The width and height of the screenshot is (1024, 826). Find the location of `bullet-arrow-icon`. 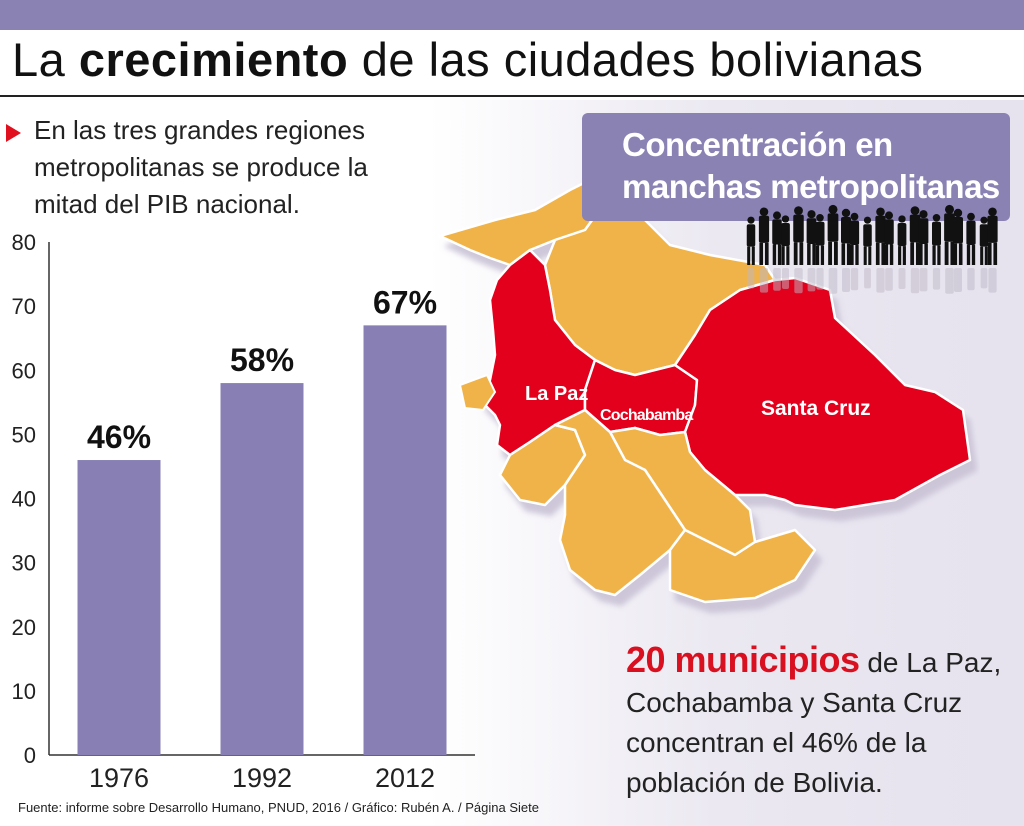

bullet-arrow-icon is located at coordinates (13, 133).